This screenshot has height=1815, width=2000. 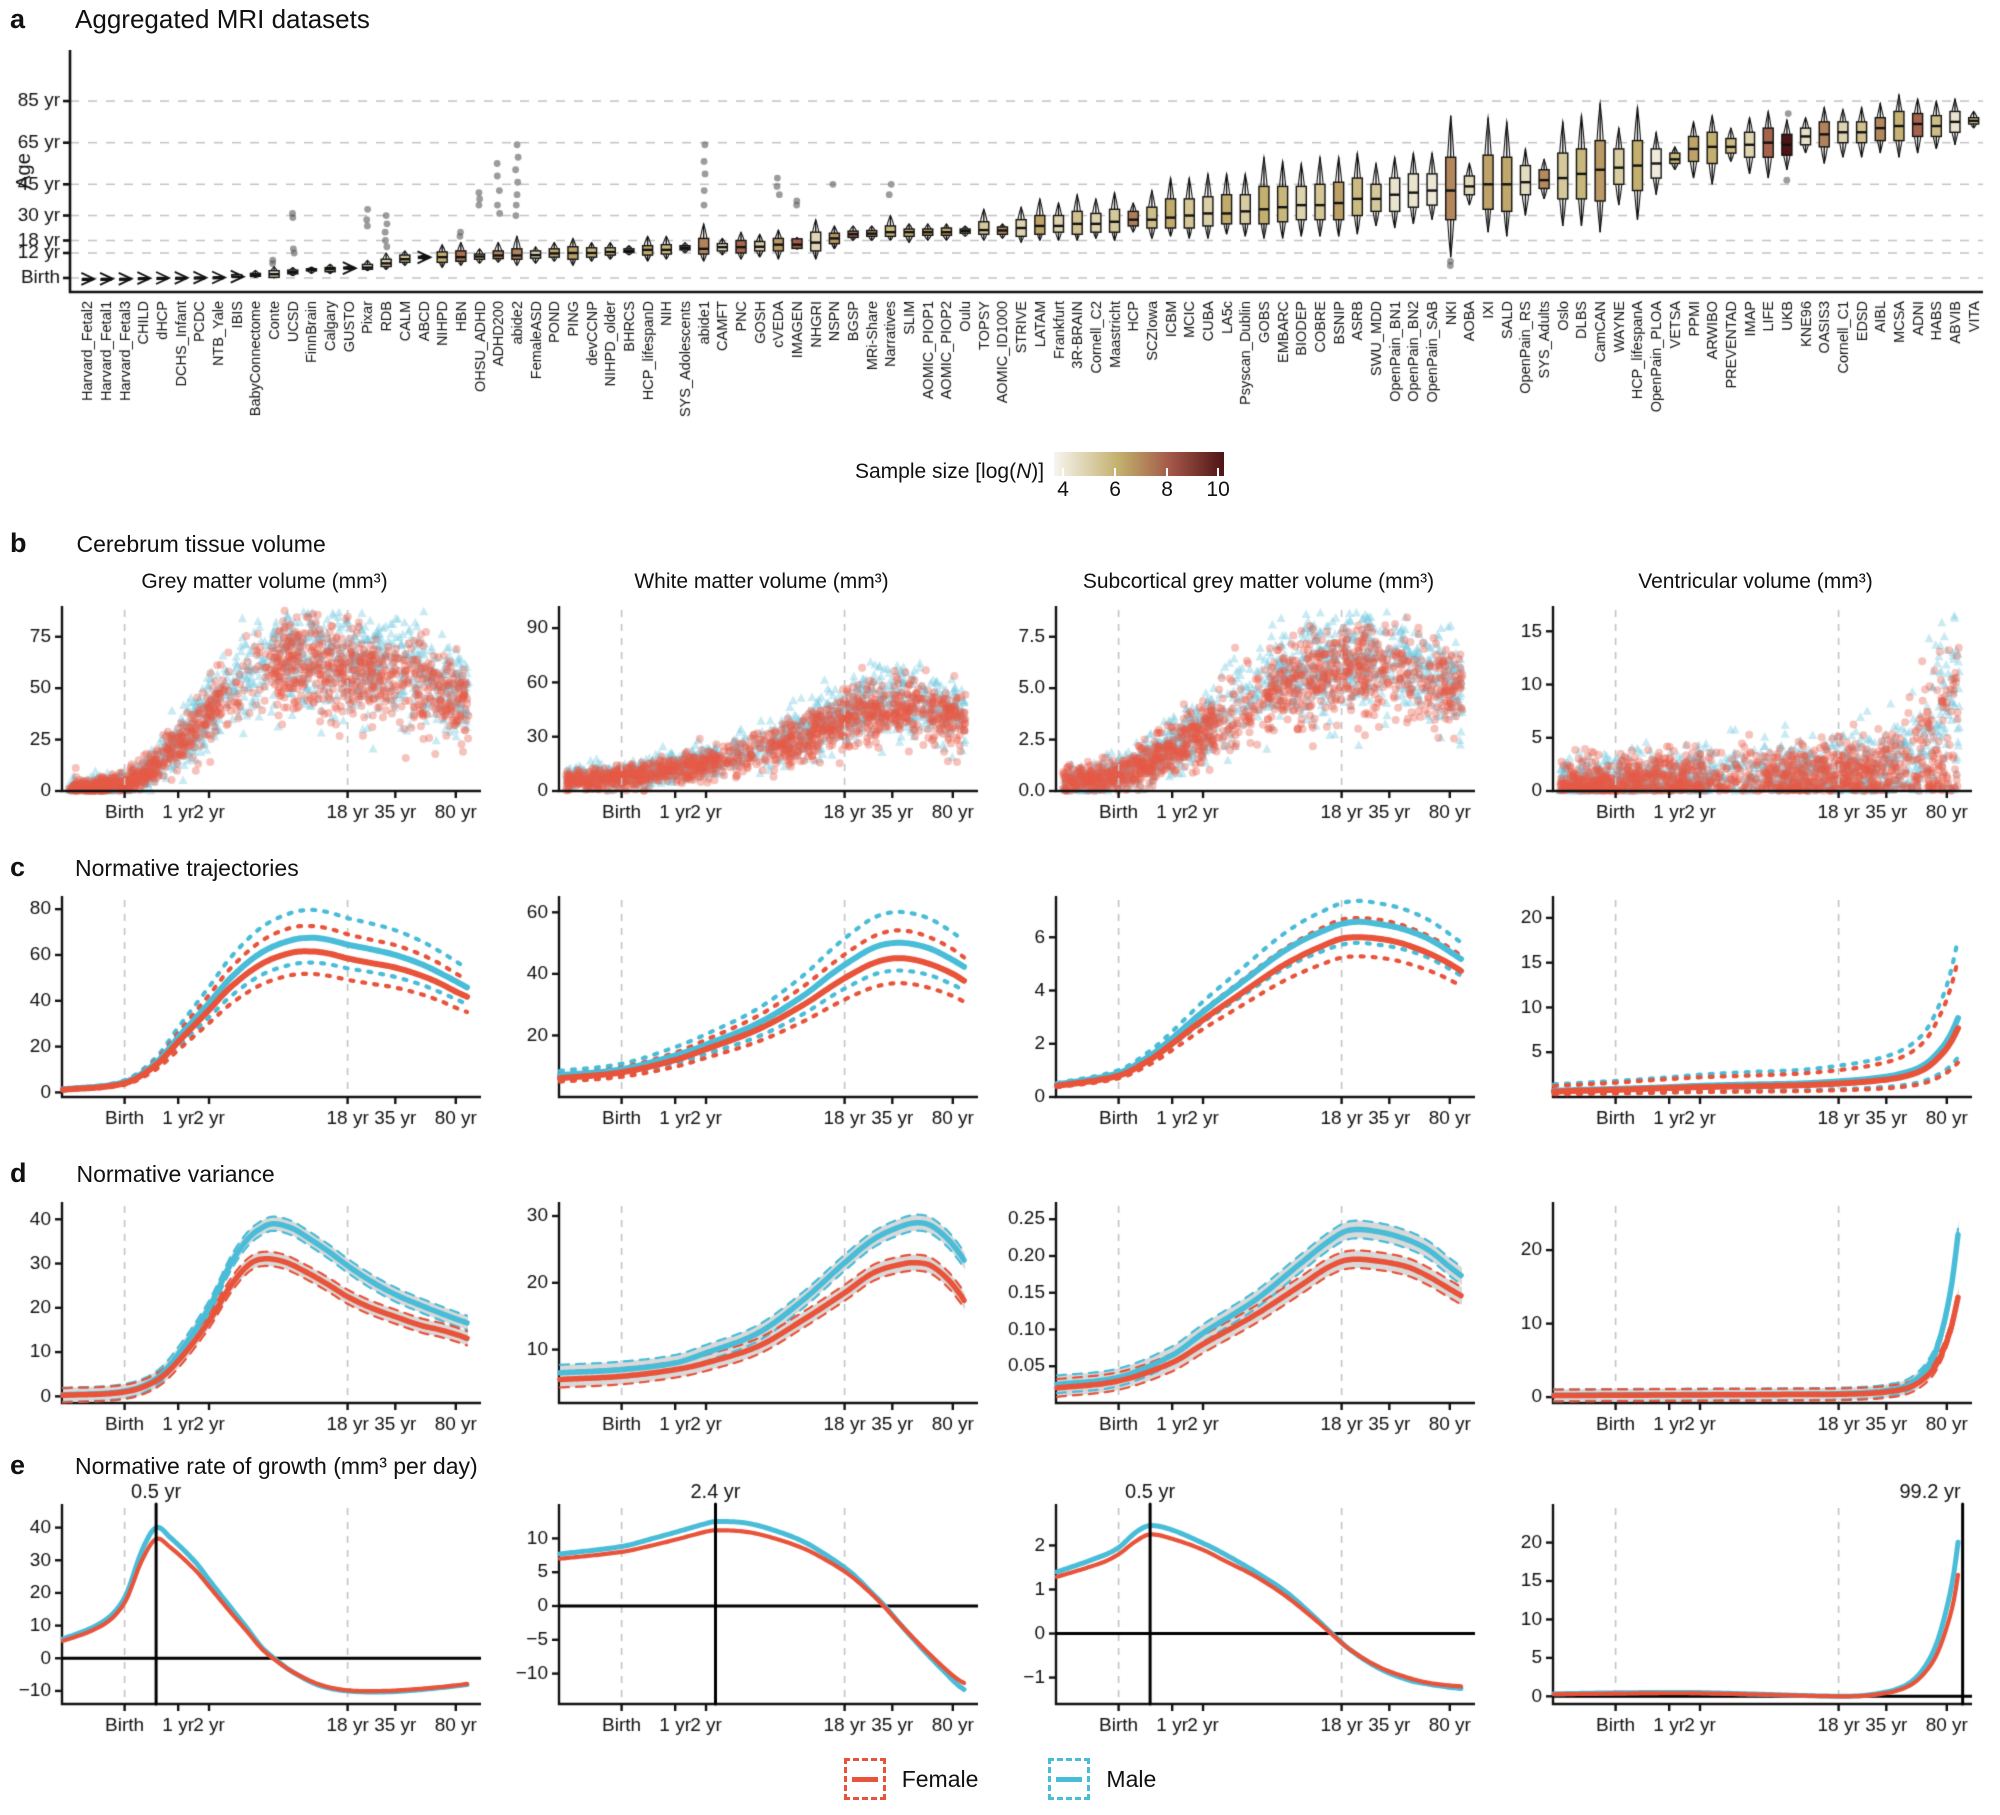 I want to click on colorbar-bar, so click(x=1139, y=464).